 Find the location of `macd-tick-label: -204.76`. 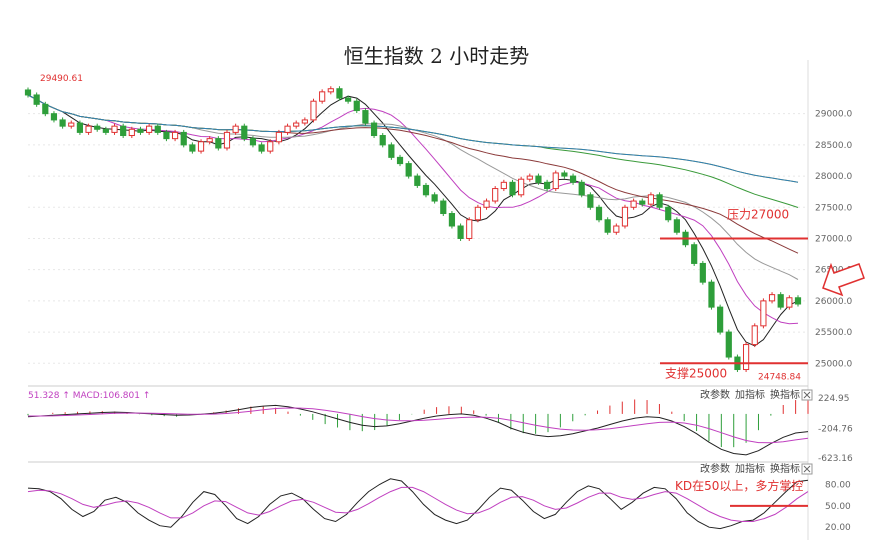

macd-tick-label: -204.76 is located at coordinates (835, 429).